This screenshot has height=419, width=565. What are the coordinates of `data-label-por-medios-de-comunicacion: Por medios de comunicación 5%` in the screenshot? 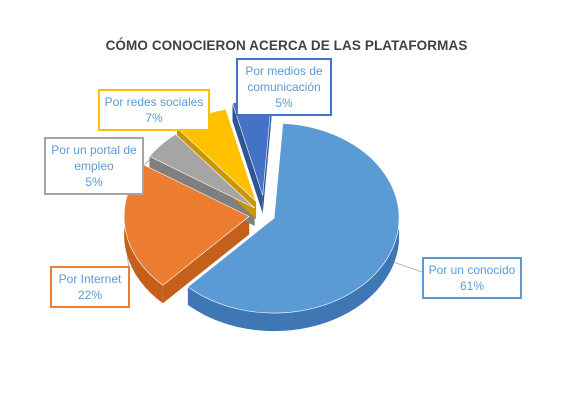 It's located at (284, 87).